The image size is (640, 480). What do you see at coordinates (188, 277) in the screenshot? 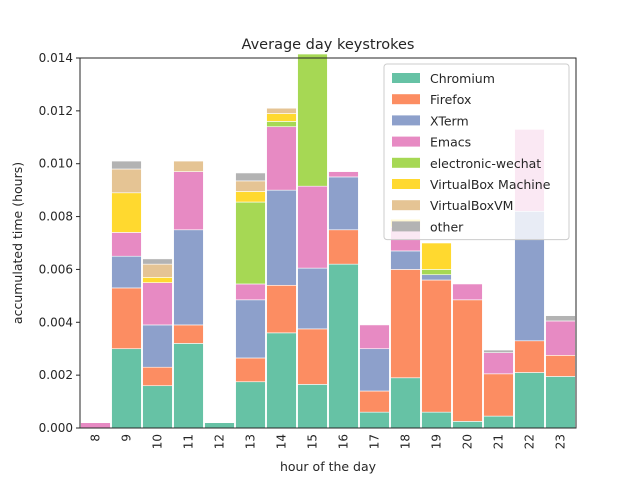
I see `bar-segment-11-xterm` at bounding box center [188, 277].